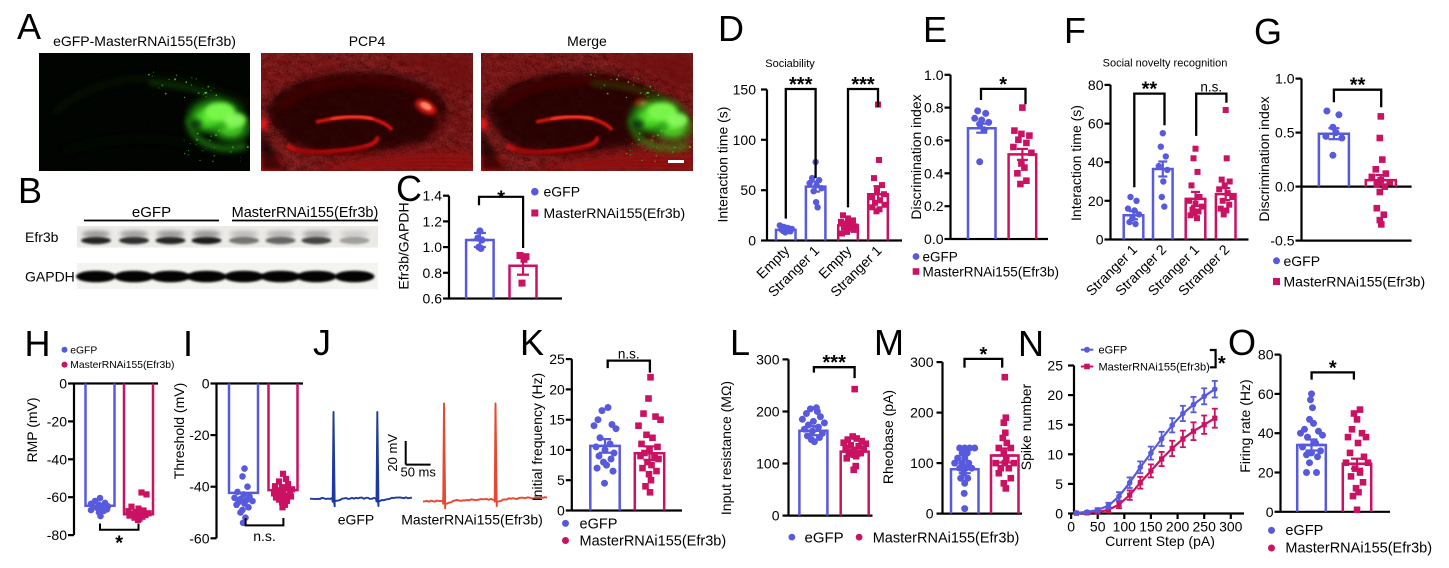  What do you see at coordinates (144, 41) in the screenshot?
I see `svg-text: eGFP-MasterRNAi155(Efr3b)` at bounding box center [144, 41].